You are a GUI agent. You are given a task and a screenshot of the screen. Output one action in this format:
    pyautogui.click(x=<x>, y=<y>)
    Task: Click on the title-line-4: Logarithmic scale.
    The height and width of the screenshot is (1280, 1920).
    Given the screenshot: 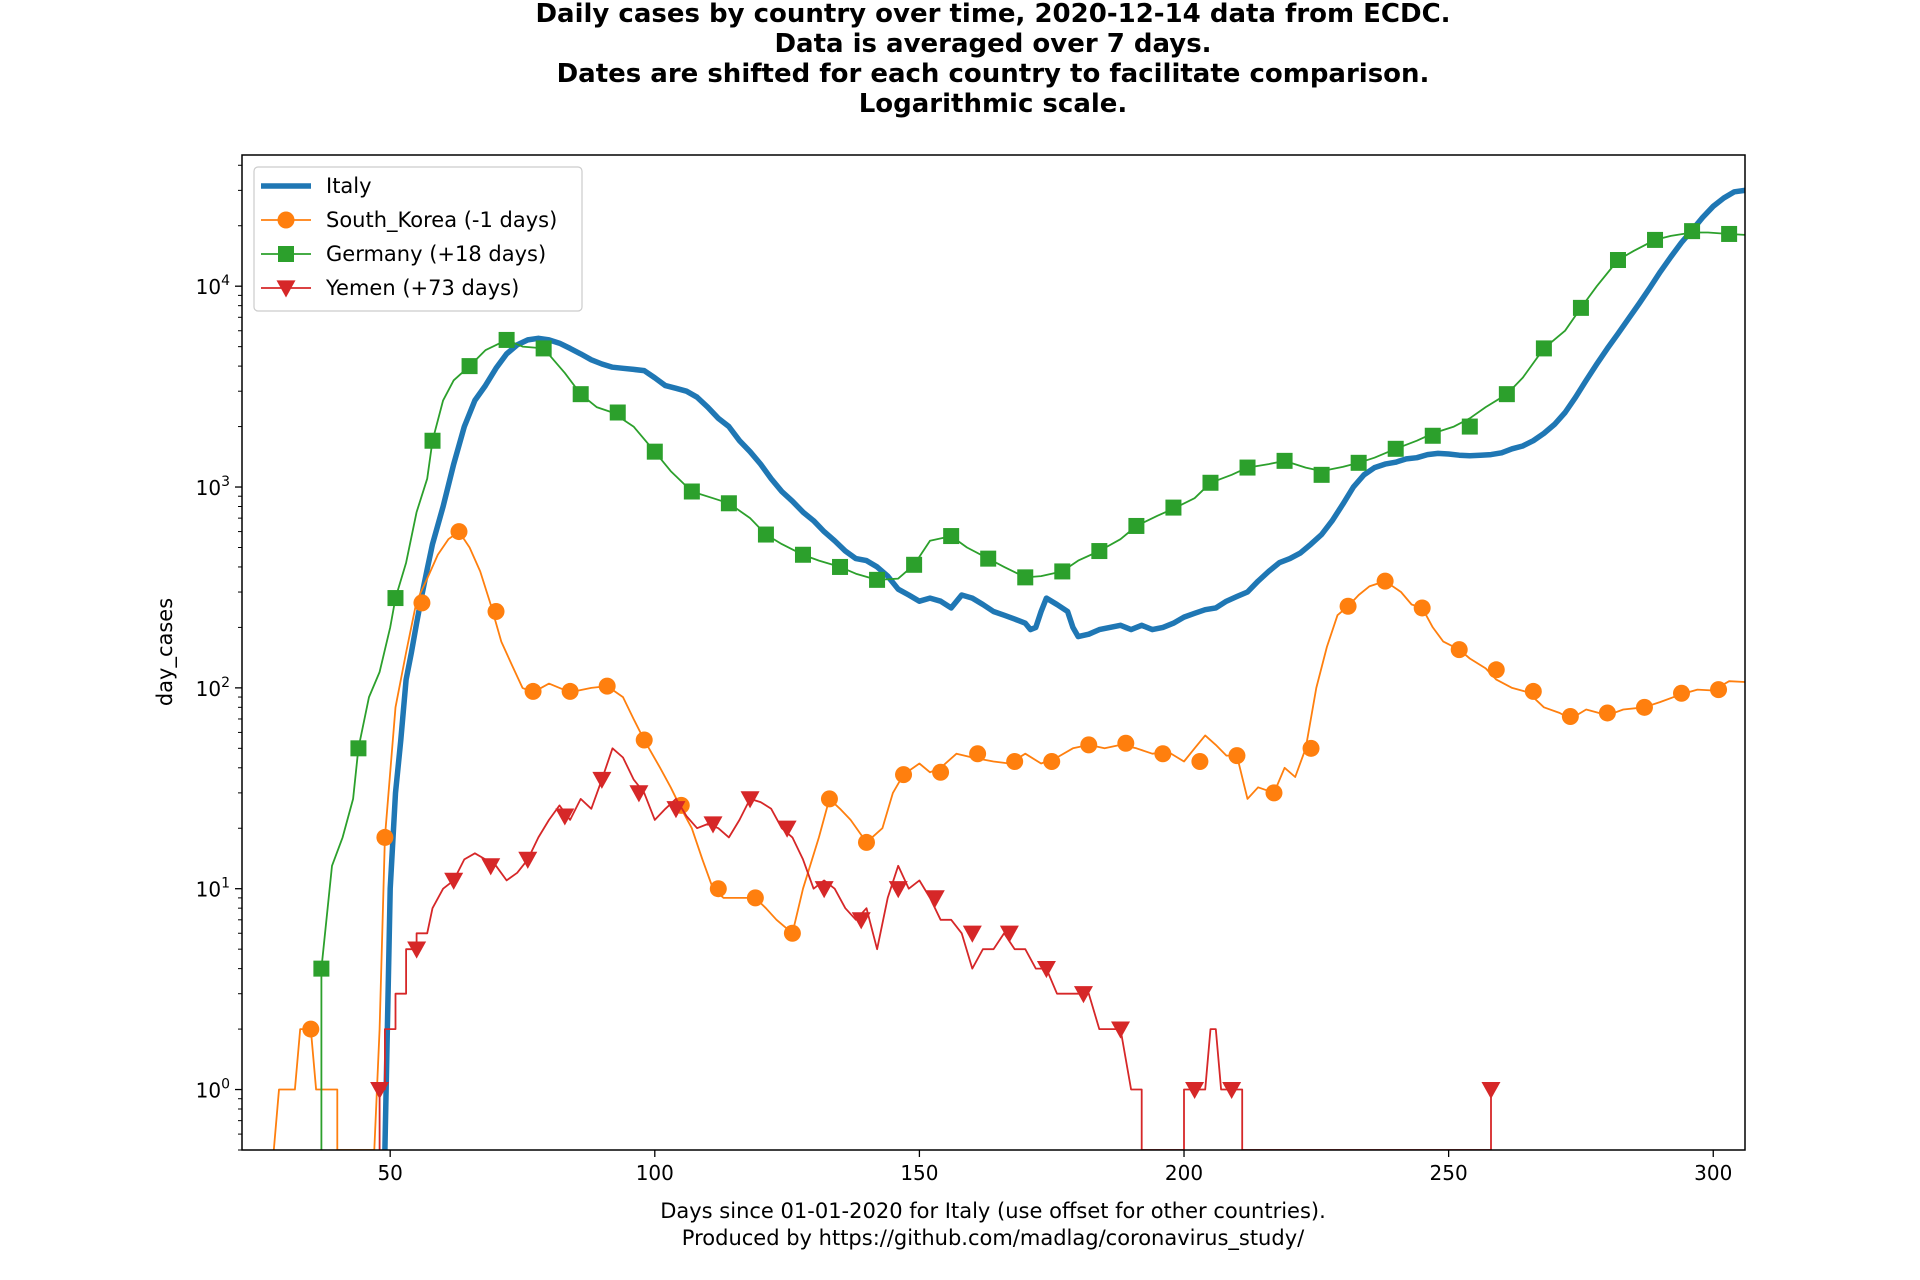 What is the action you would take?
    pyautogui.click(x=993, y=104)
    